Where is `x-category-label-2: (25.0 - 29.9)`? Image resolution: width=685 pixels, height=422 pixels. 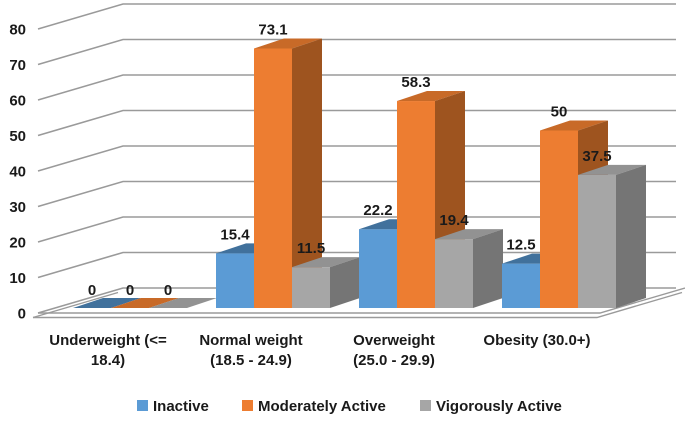 x-category-label-2: (25.0 - 29.9) is located at coordinates (394, 360).